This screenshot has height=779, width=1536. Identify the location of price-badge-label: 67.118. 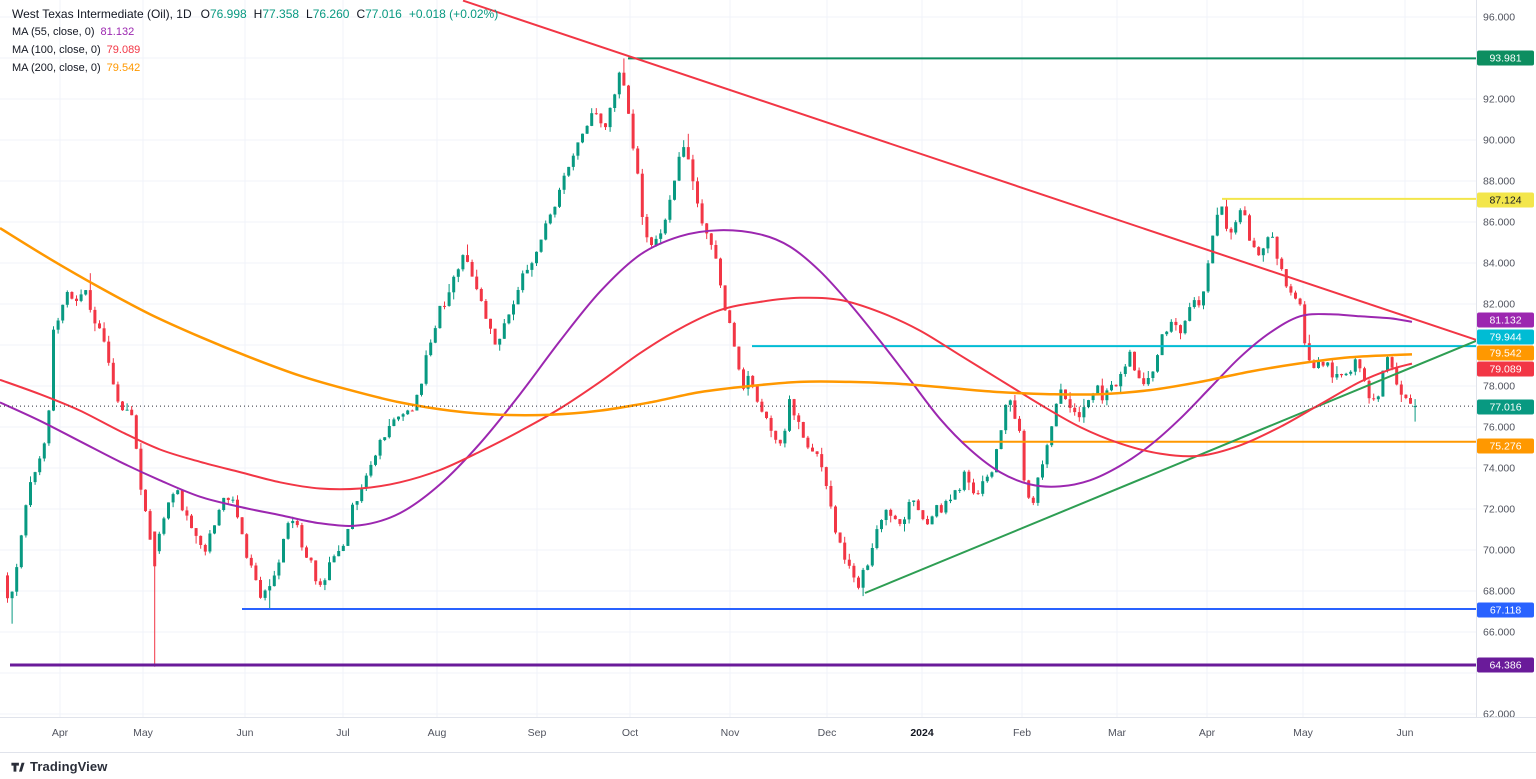
(1505, 611).